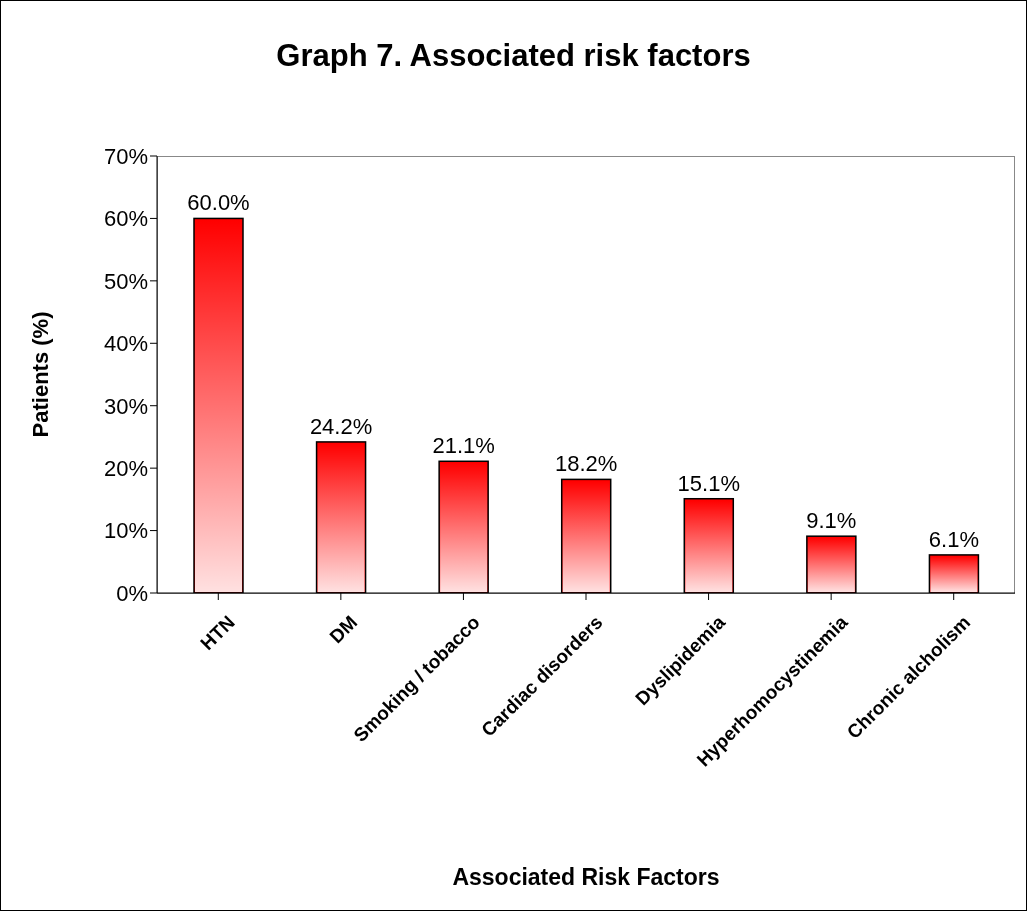 Image resolution: width=1027 pixels, height=911 pixels. Describe the element at coordinates (125, 281) in the screenshot. I see `y-tick-label: 50%` at that location.